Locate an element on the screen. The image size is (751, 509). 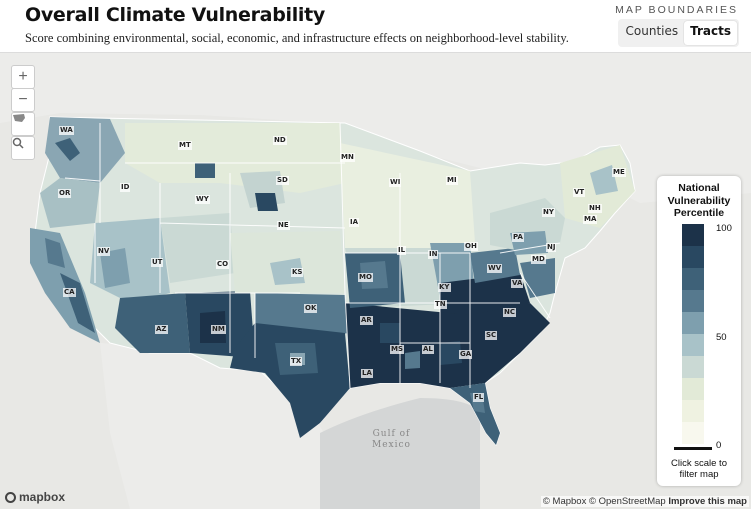
improve-map-link: Improve this map is located at coordinates (707, 501).